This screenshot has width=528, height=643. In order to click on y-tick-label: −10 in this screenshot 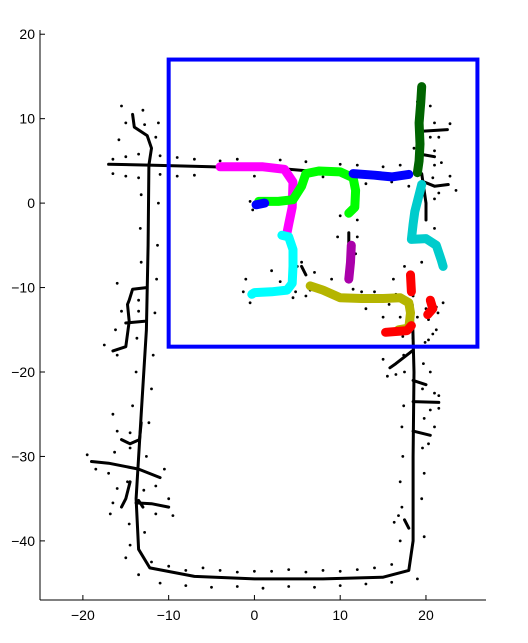, I will do `click(23, 288)`.